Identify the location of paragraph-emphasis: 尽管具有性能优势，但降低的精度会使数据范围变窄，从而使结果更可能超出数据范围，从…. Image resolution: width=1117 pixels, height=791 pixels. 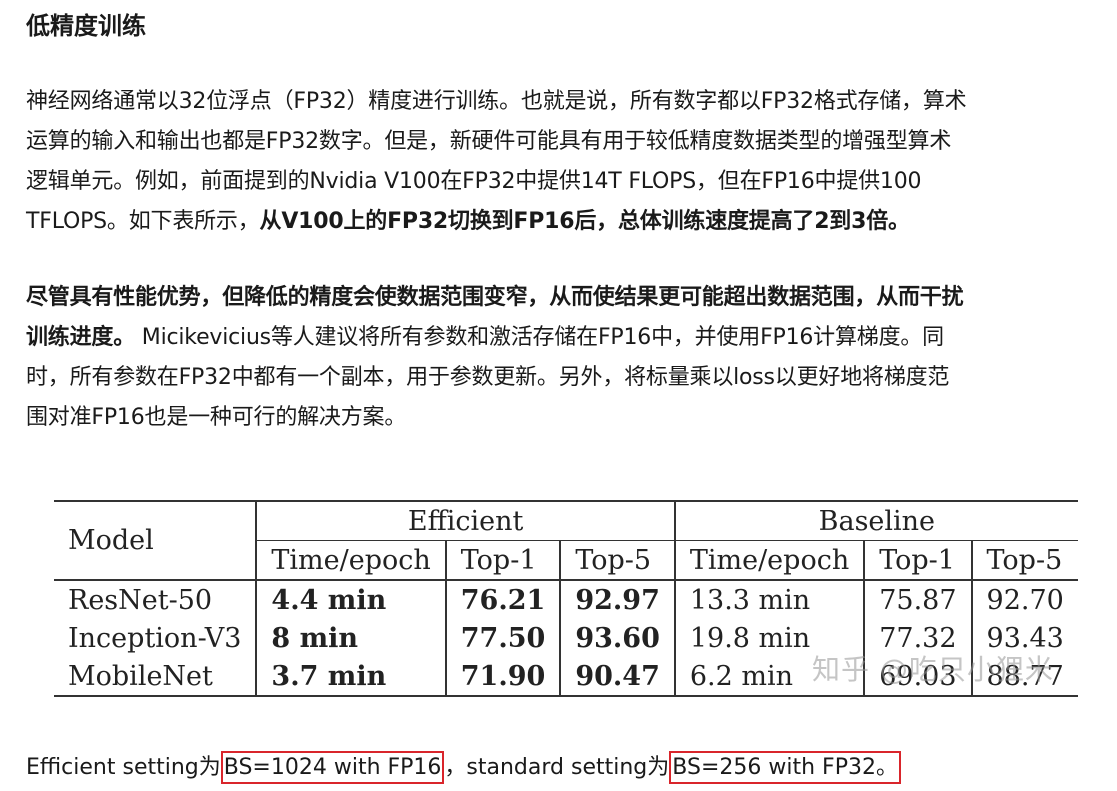
(495, 297).